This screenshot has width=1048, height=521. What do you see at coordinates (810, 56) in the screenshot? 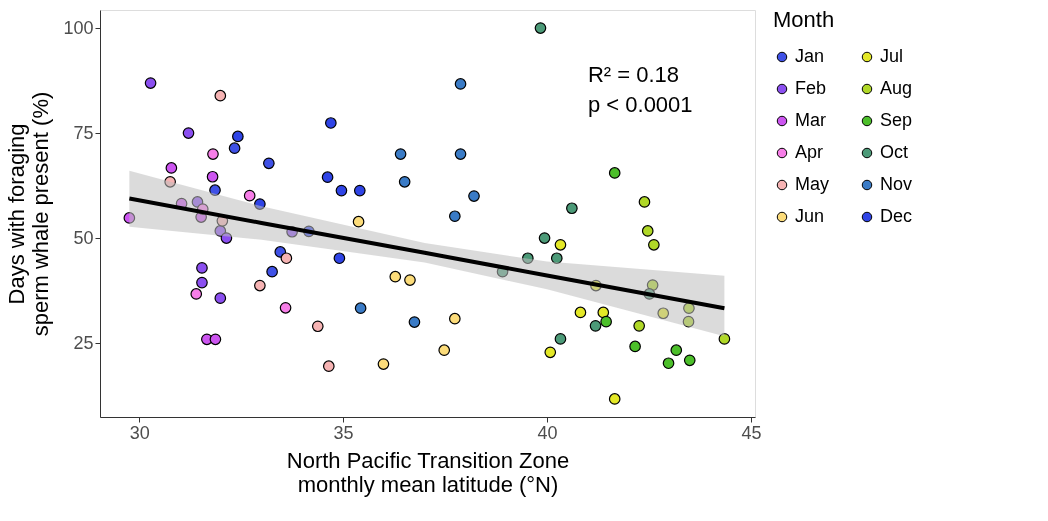
I see `legend-label: Jan` at bounding box center [810, 56].